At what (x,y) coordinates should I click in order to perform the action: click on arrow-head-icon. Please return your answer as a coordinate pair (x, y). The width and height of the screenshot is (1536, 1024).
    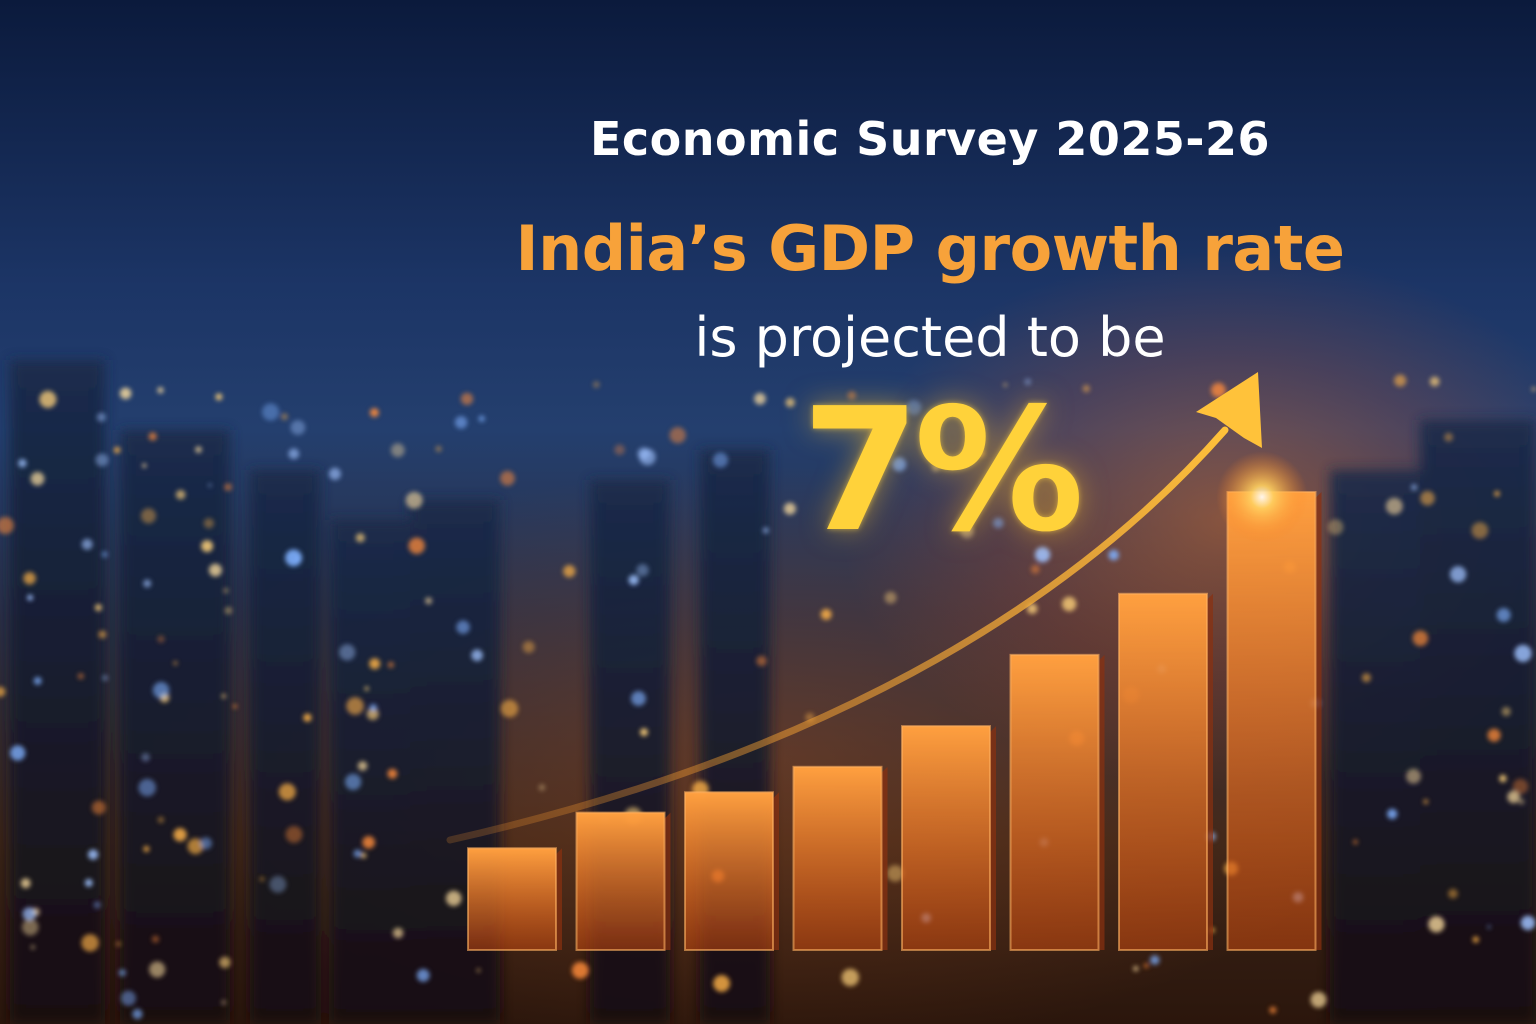
    Looking at the image, I should click on (1229, 410).